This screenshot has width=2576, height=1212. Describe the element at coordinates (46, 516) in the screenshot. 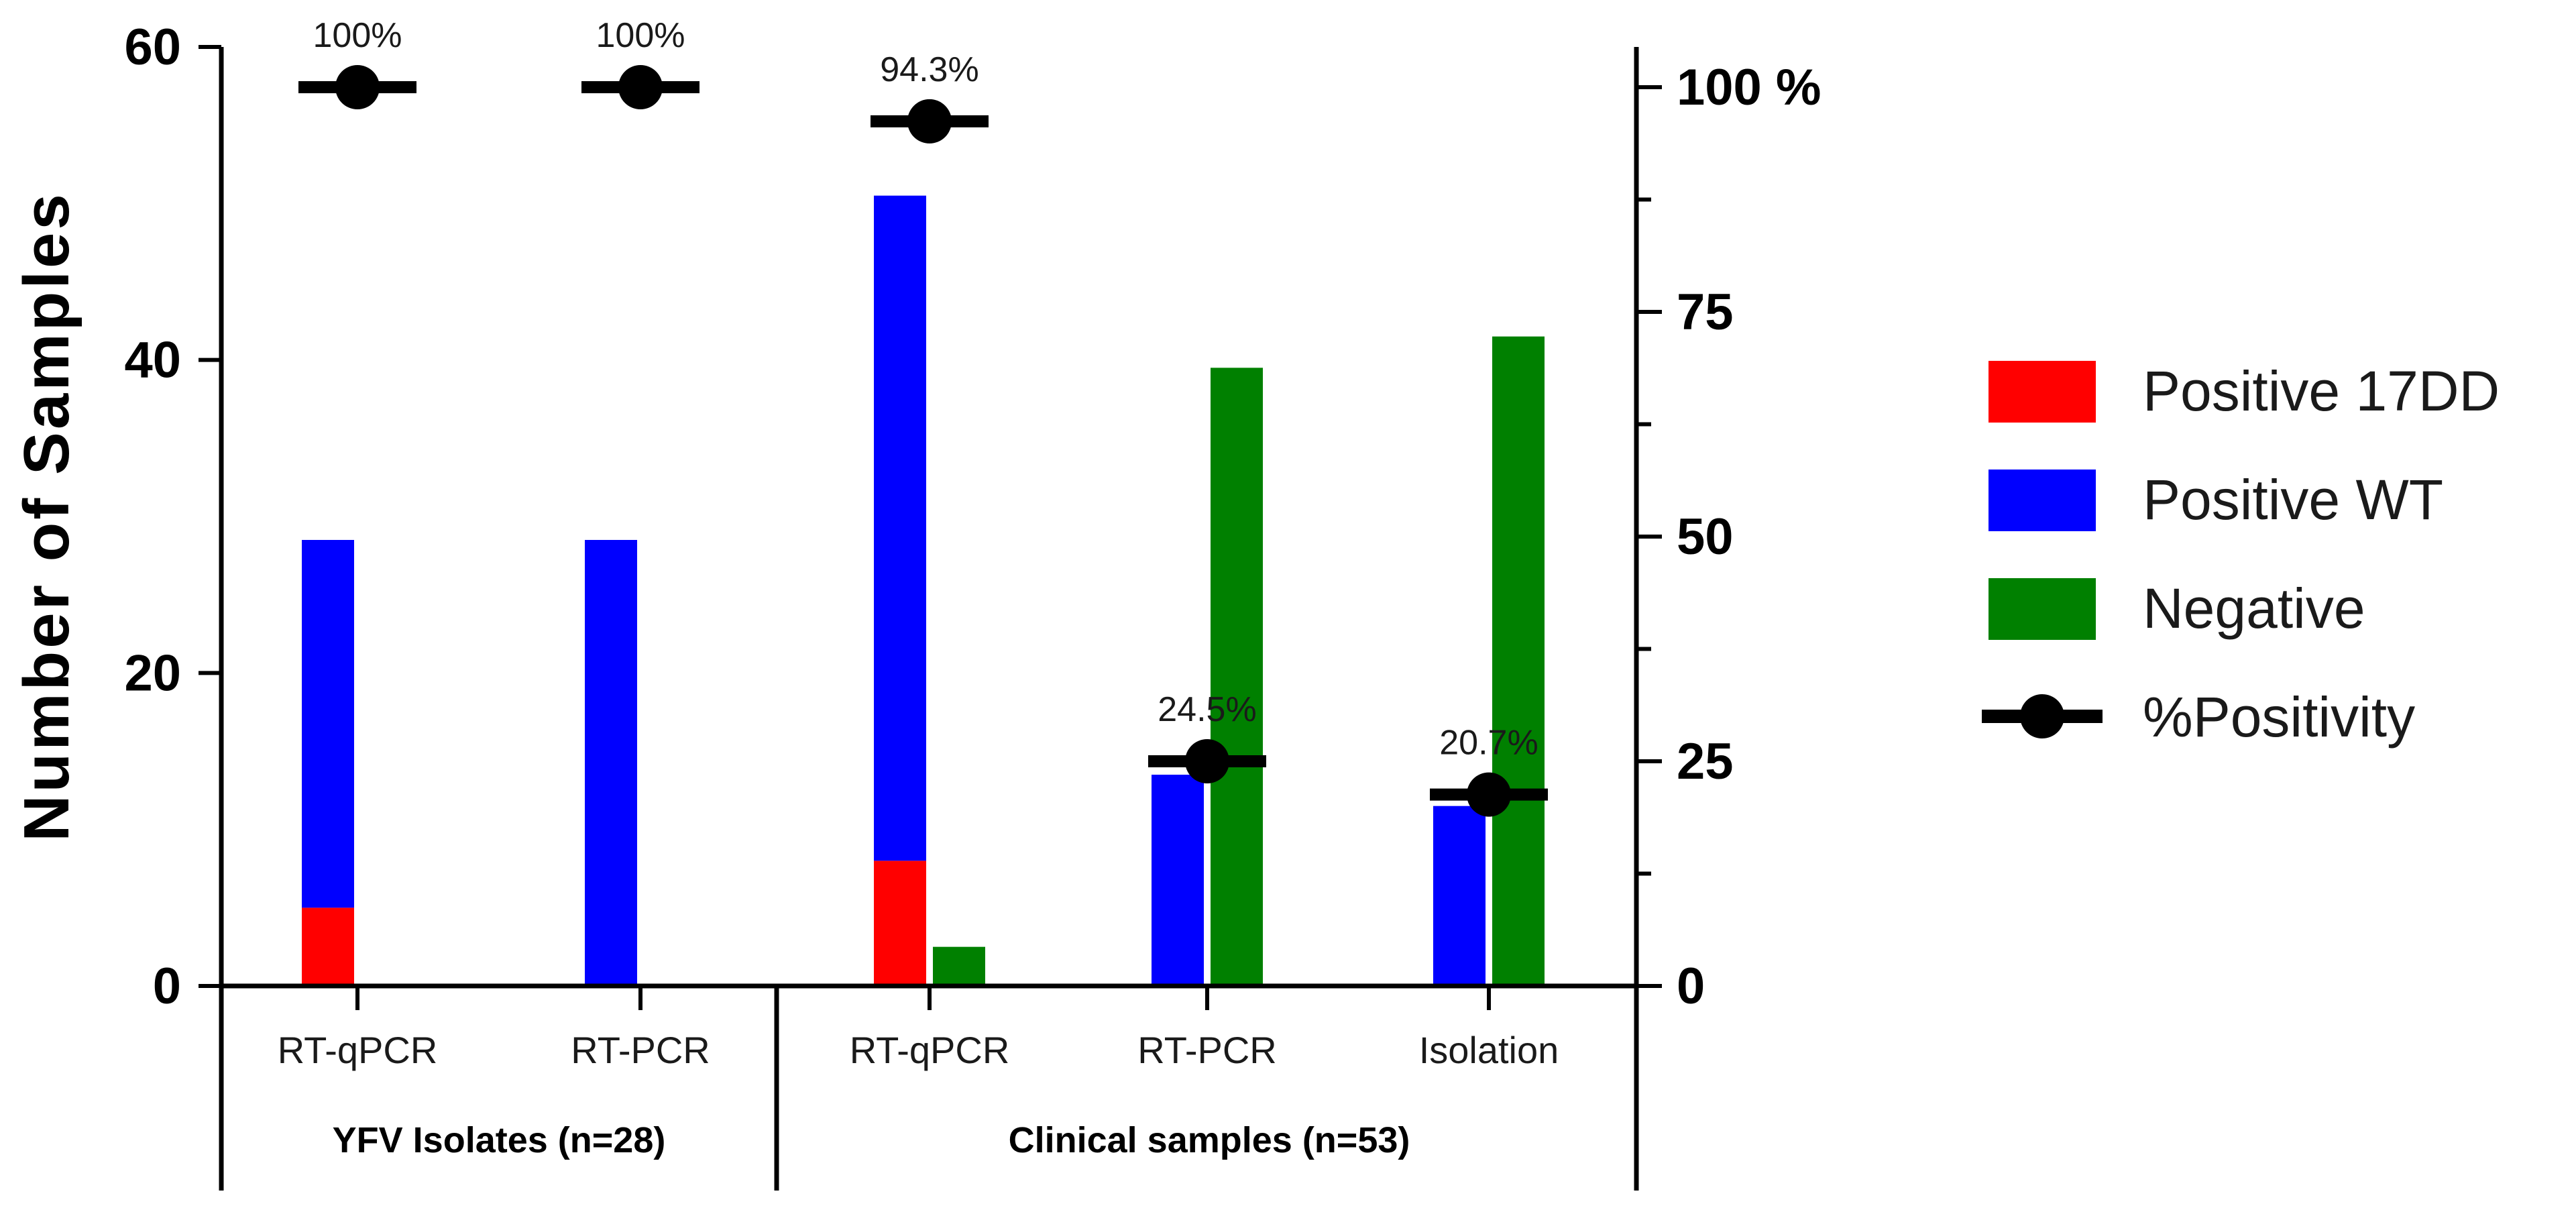

I see `y-axis-title: Number of Samples` at that location.